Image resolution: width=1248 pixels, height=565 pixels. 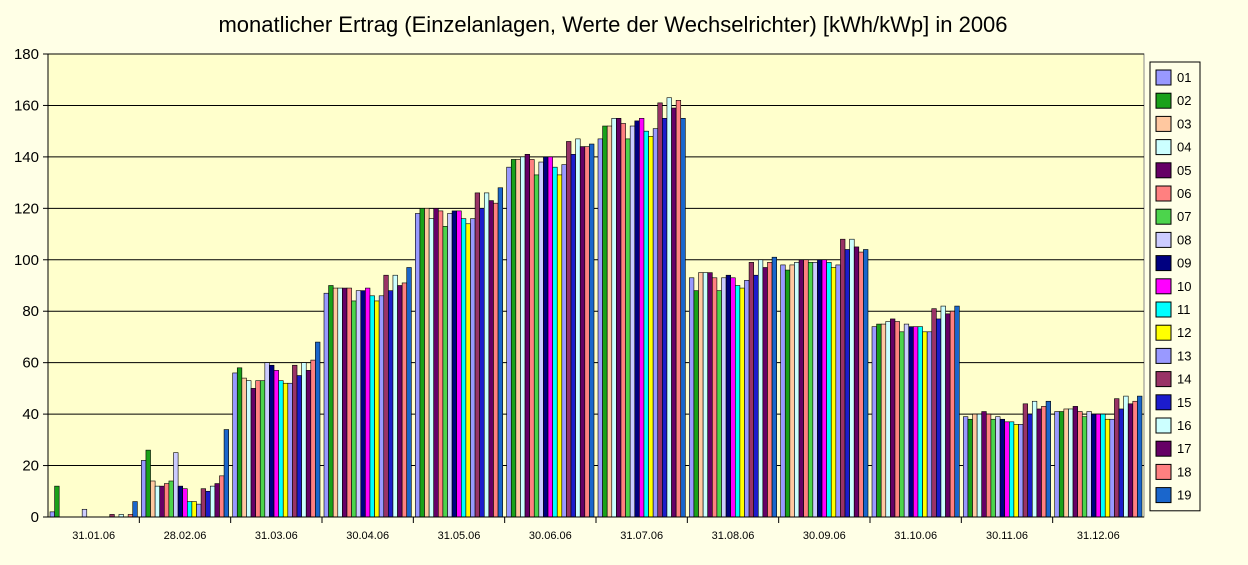 I want to click on legend-label: 01, so click(x=1184, y=77).